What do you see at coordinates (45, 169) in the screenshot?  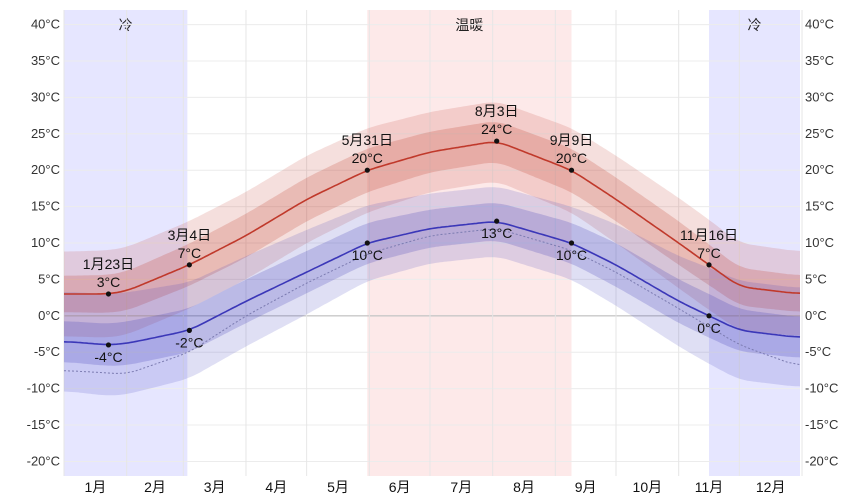 I see `y-tick-label-left: 20°C` at bounding box center [45, 169].